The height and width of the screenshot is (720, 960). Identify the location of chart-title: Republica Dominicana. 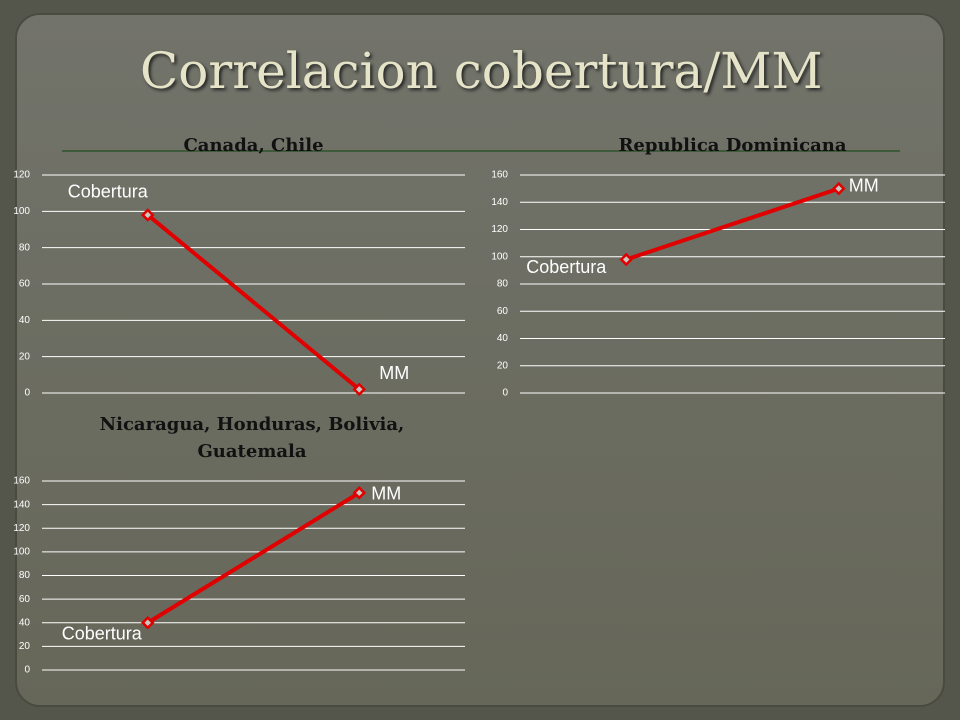
(732, 145).